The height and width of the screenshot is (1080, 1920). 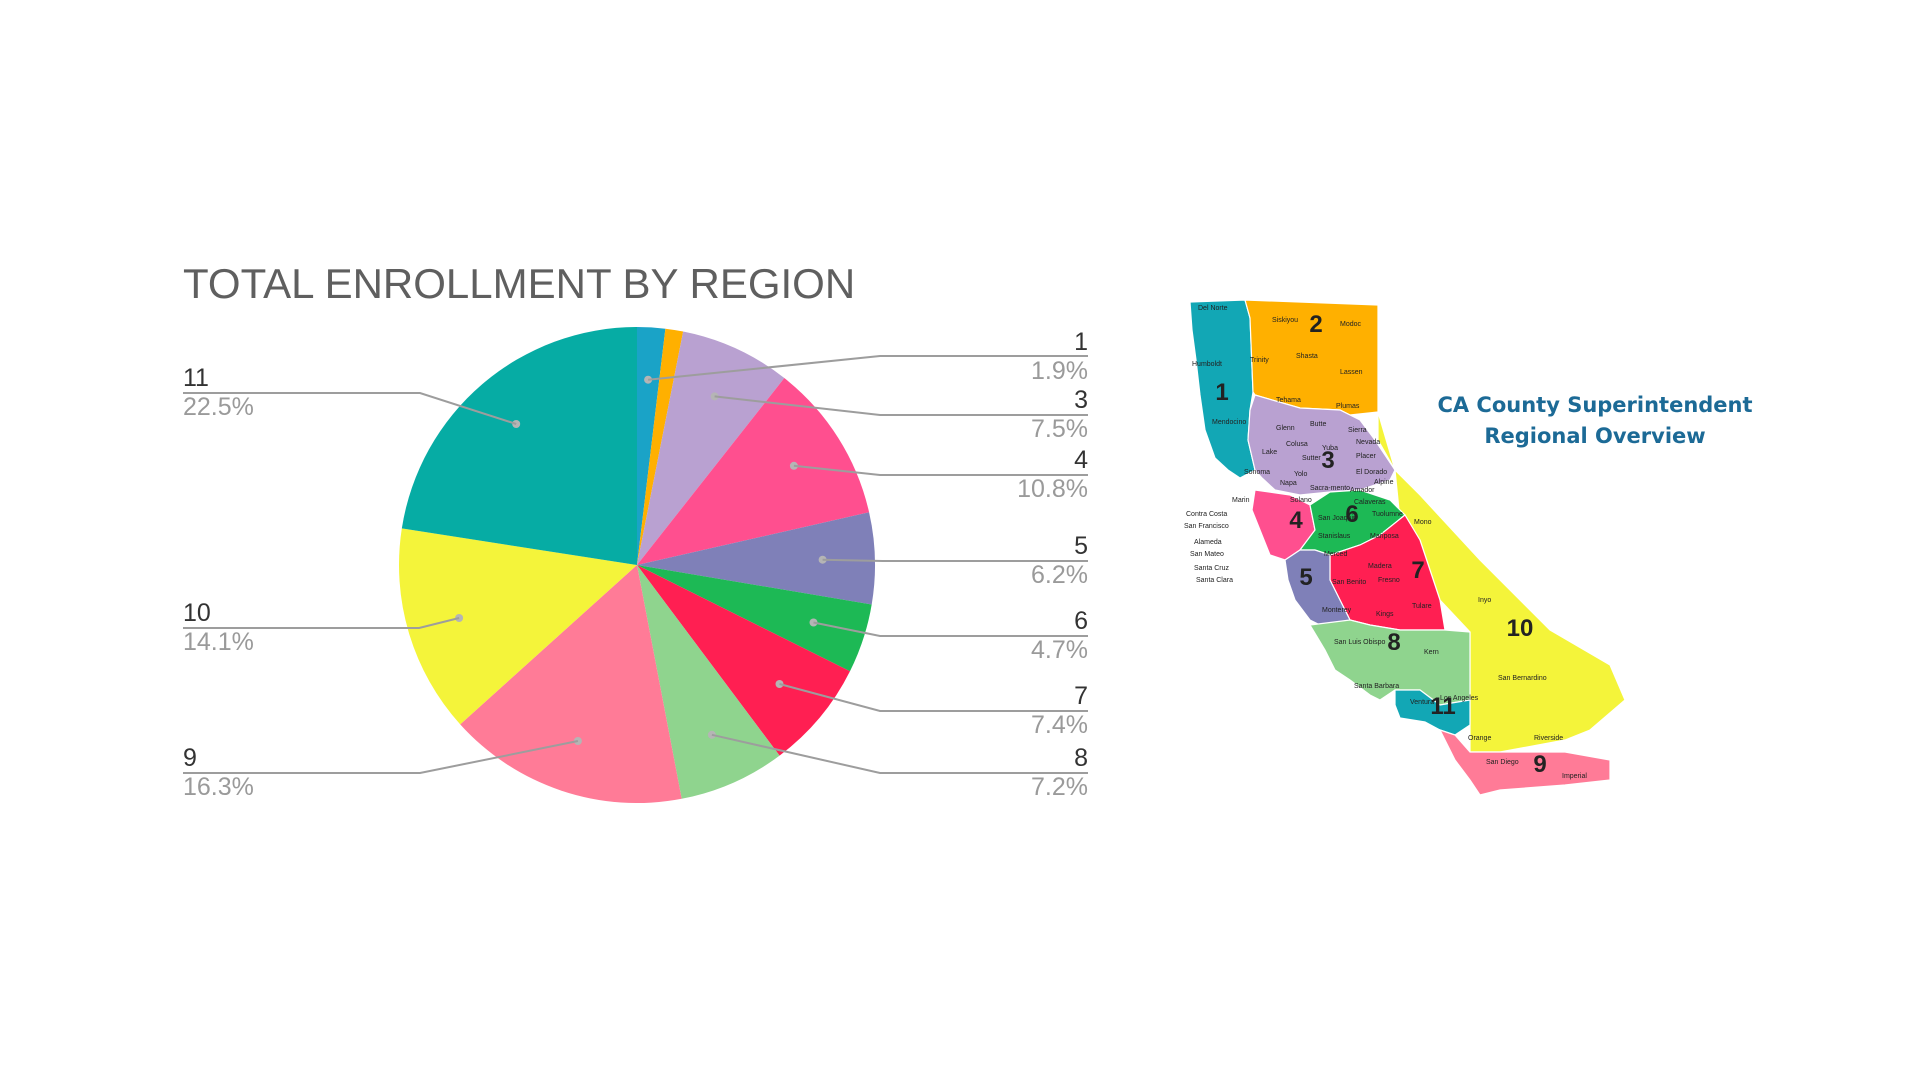 What do you see at coordinates (1370, 502) in the screenshot?
I see `county-label: Calaveras` at bounding box center [1370, 502].